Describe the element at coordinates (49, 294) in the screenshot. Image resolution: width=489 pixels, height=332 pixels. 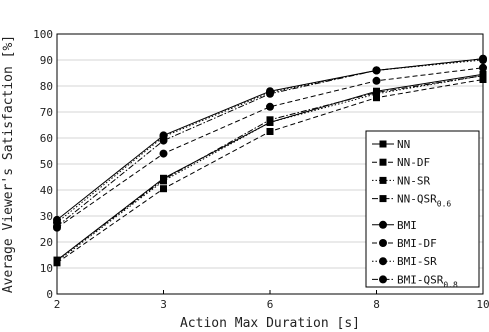
I see `y-tick-label: 0` at that location.